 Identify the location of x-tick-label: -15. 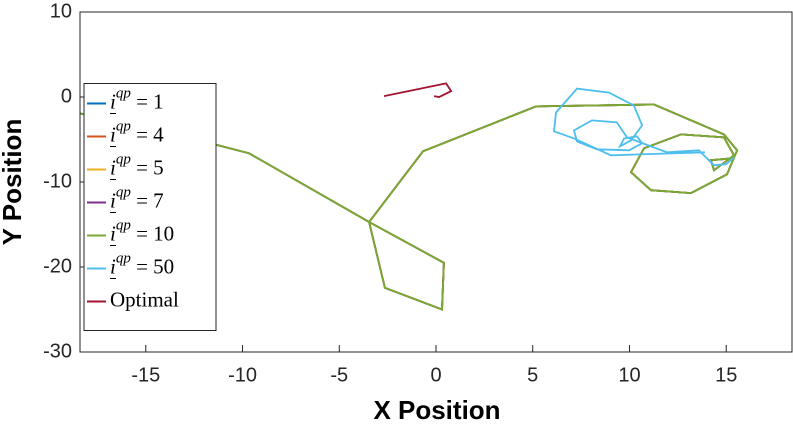
(145, 375).